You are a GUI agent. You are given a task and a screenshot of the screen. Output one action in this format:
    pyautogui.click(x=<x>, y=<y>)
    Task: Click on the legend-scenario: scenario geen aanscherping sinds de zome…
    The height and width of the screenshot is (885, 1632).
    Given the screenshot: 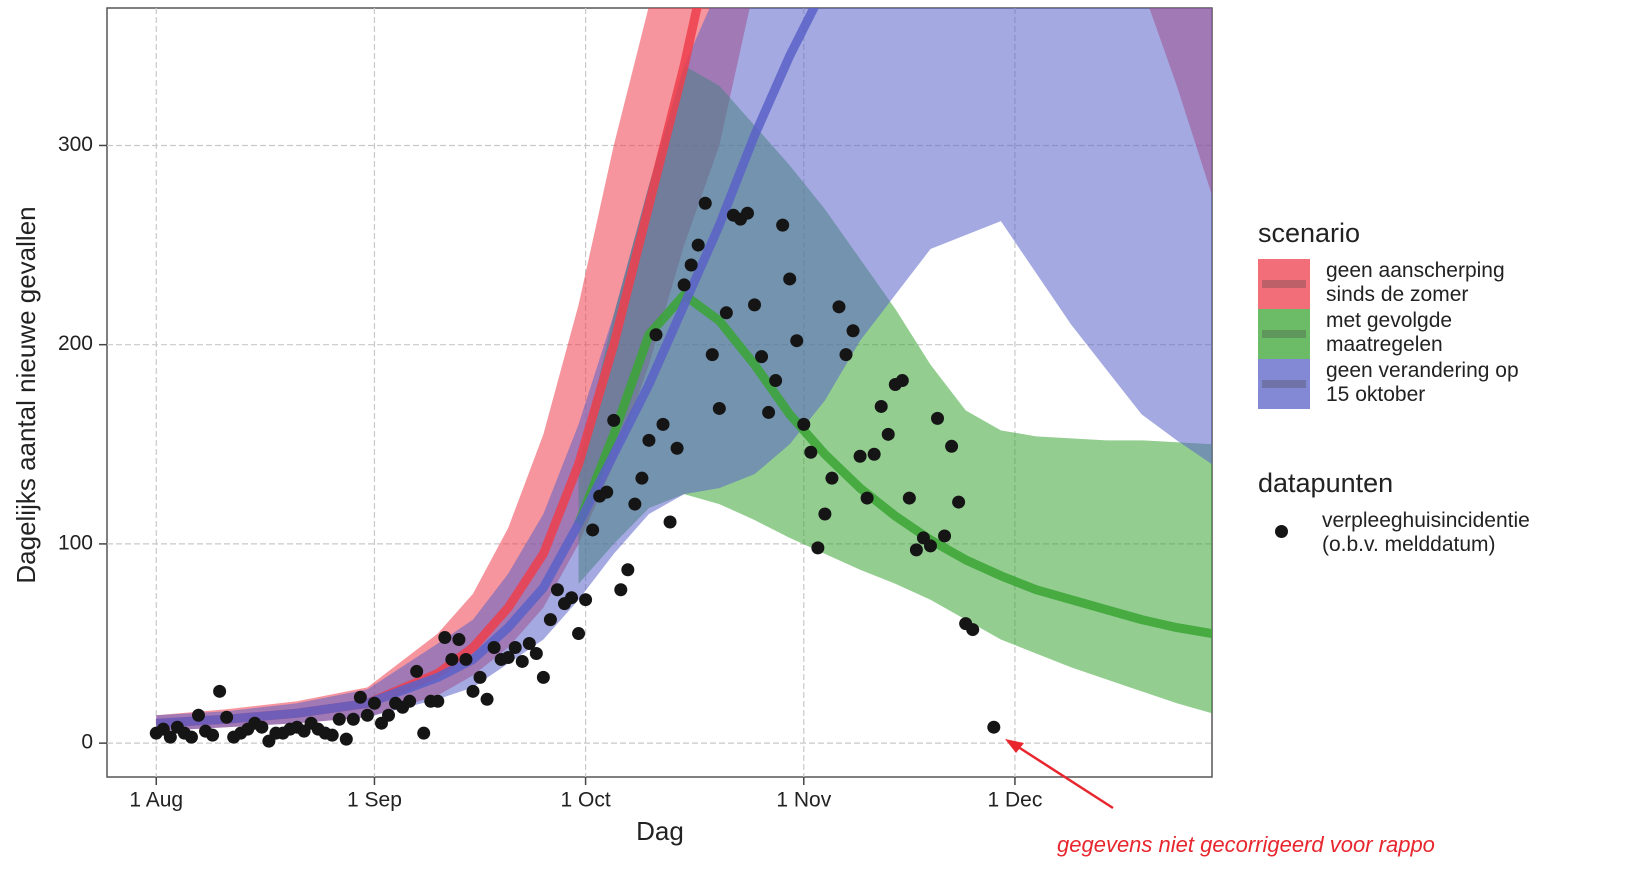 What is the action you would take?
    pyautogui.click(x=1408, y=313)
    